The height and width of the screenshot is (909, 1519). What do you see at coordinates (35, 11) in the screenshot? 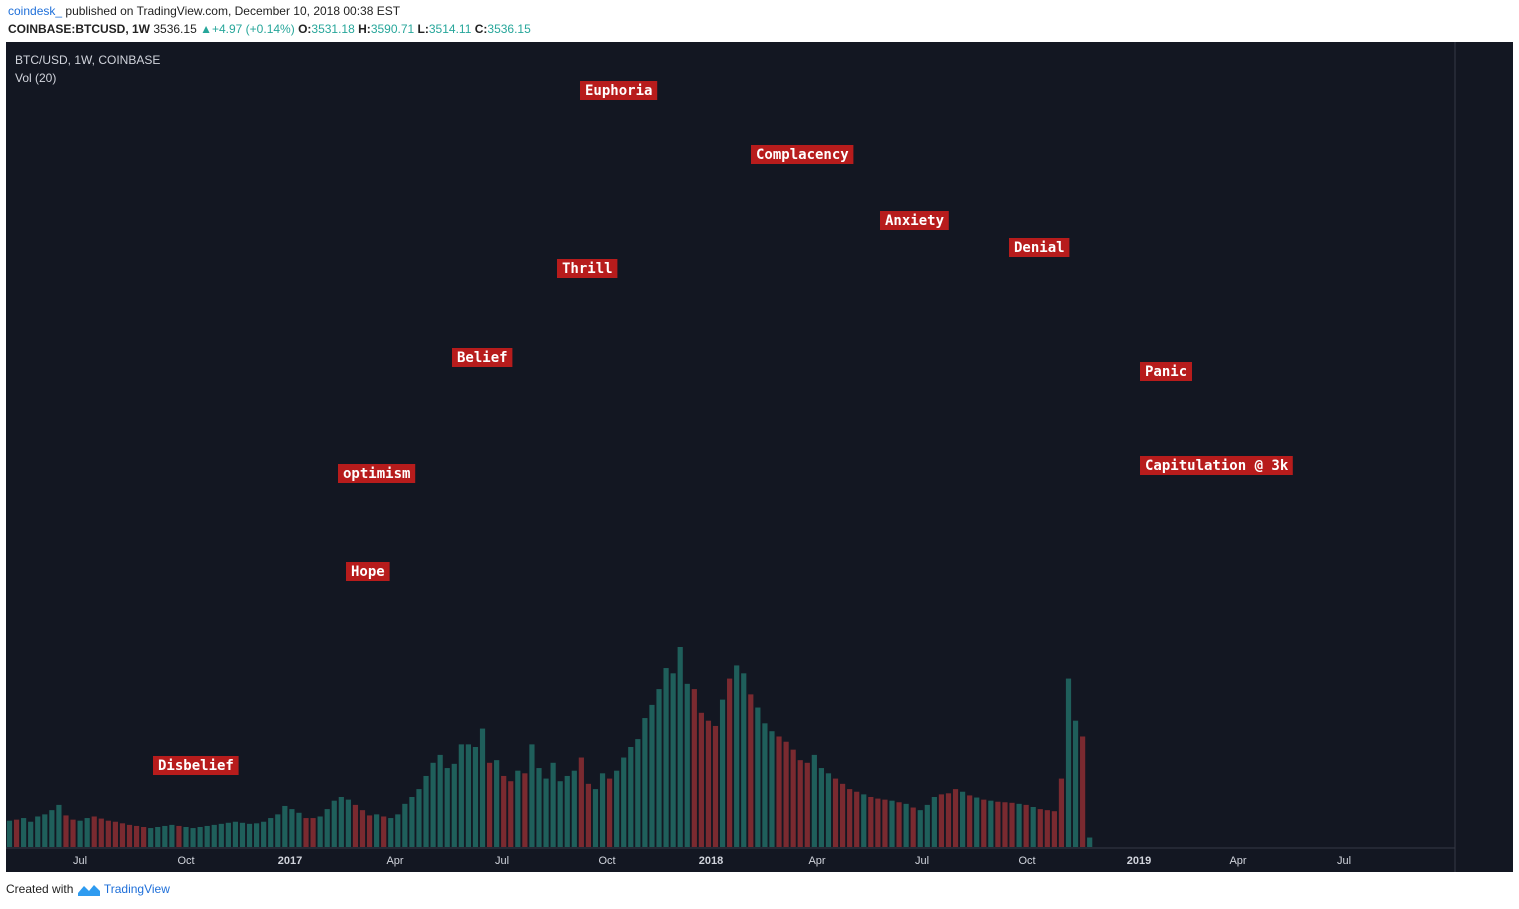
I see `author-link: coindesk_` at bounding box center [35, 11].